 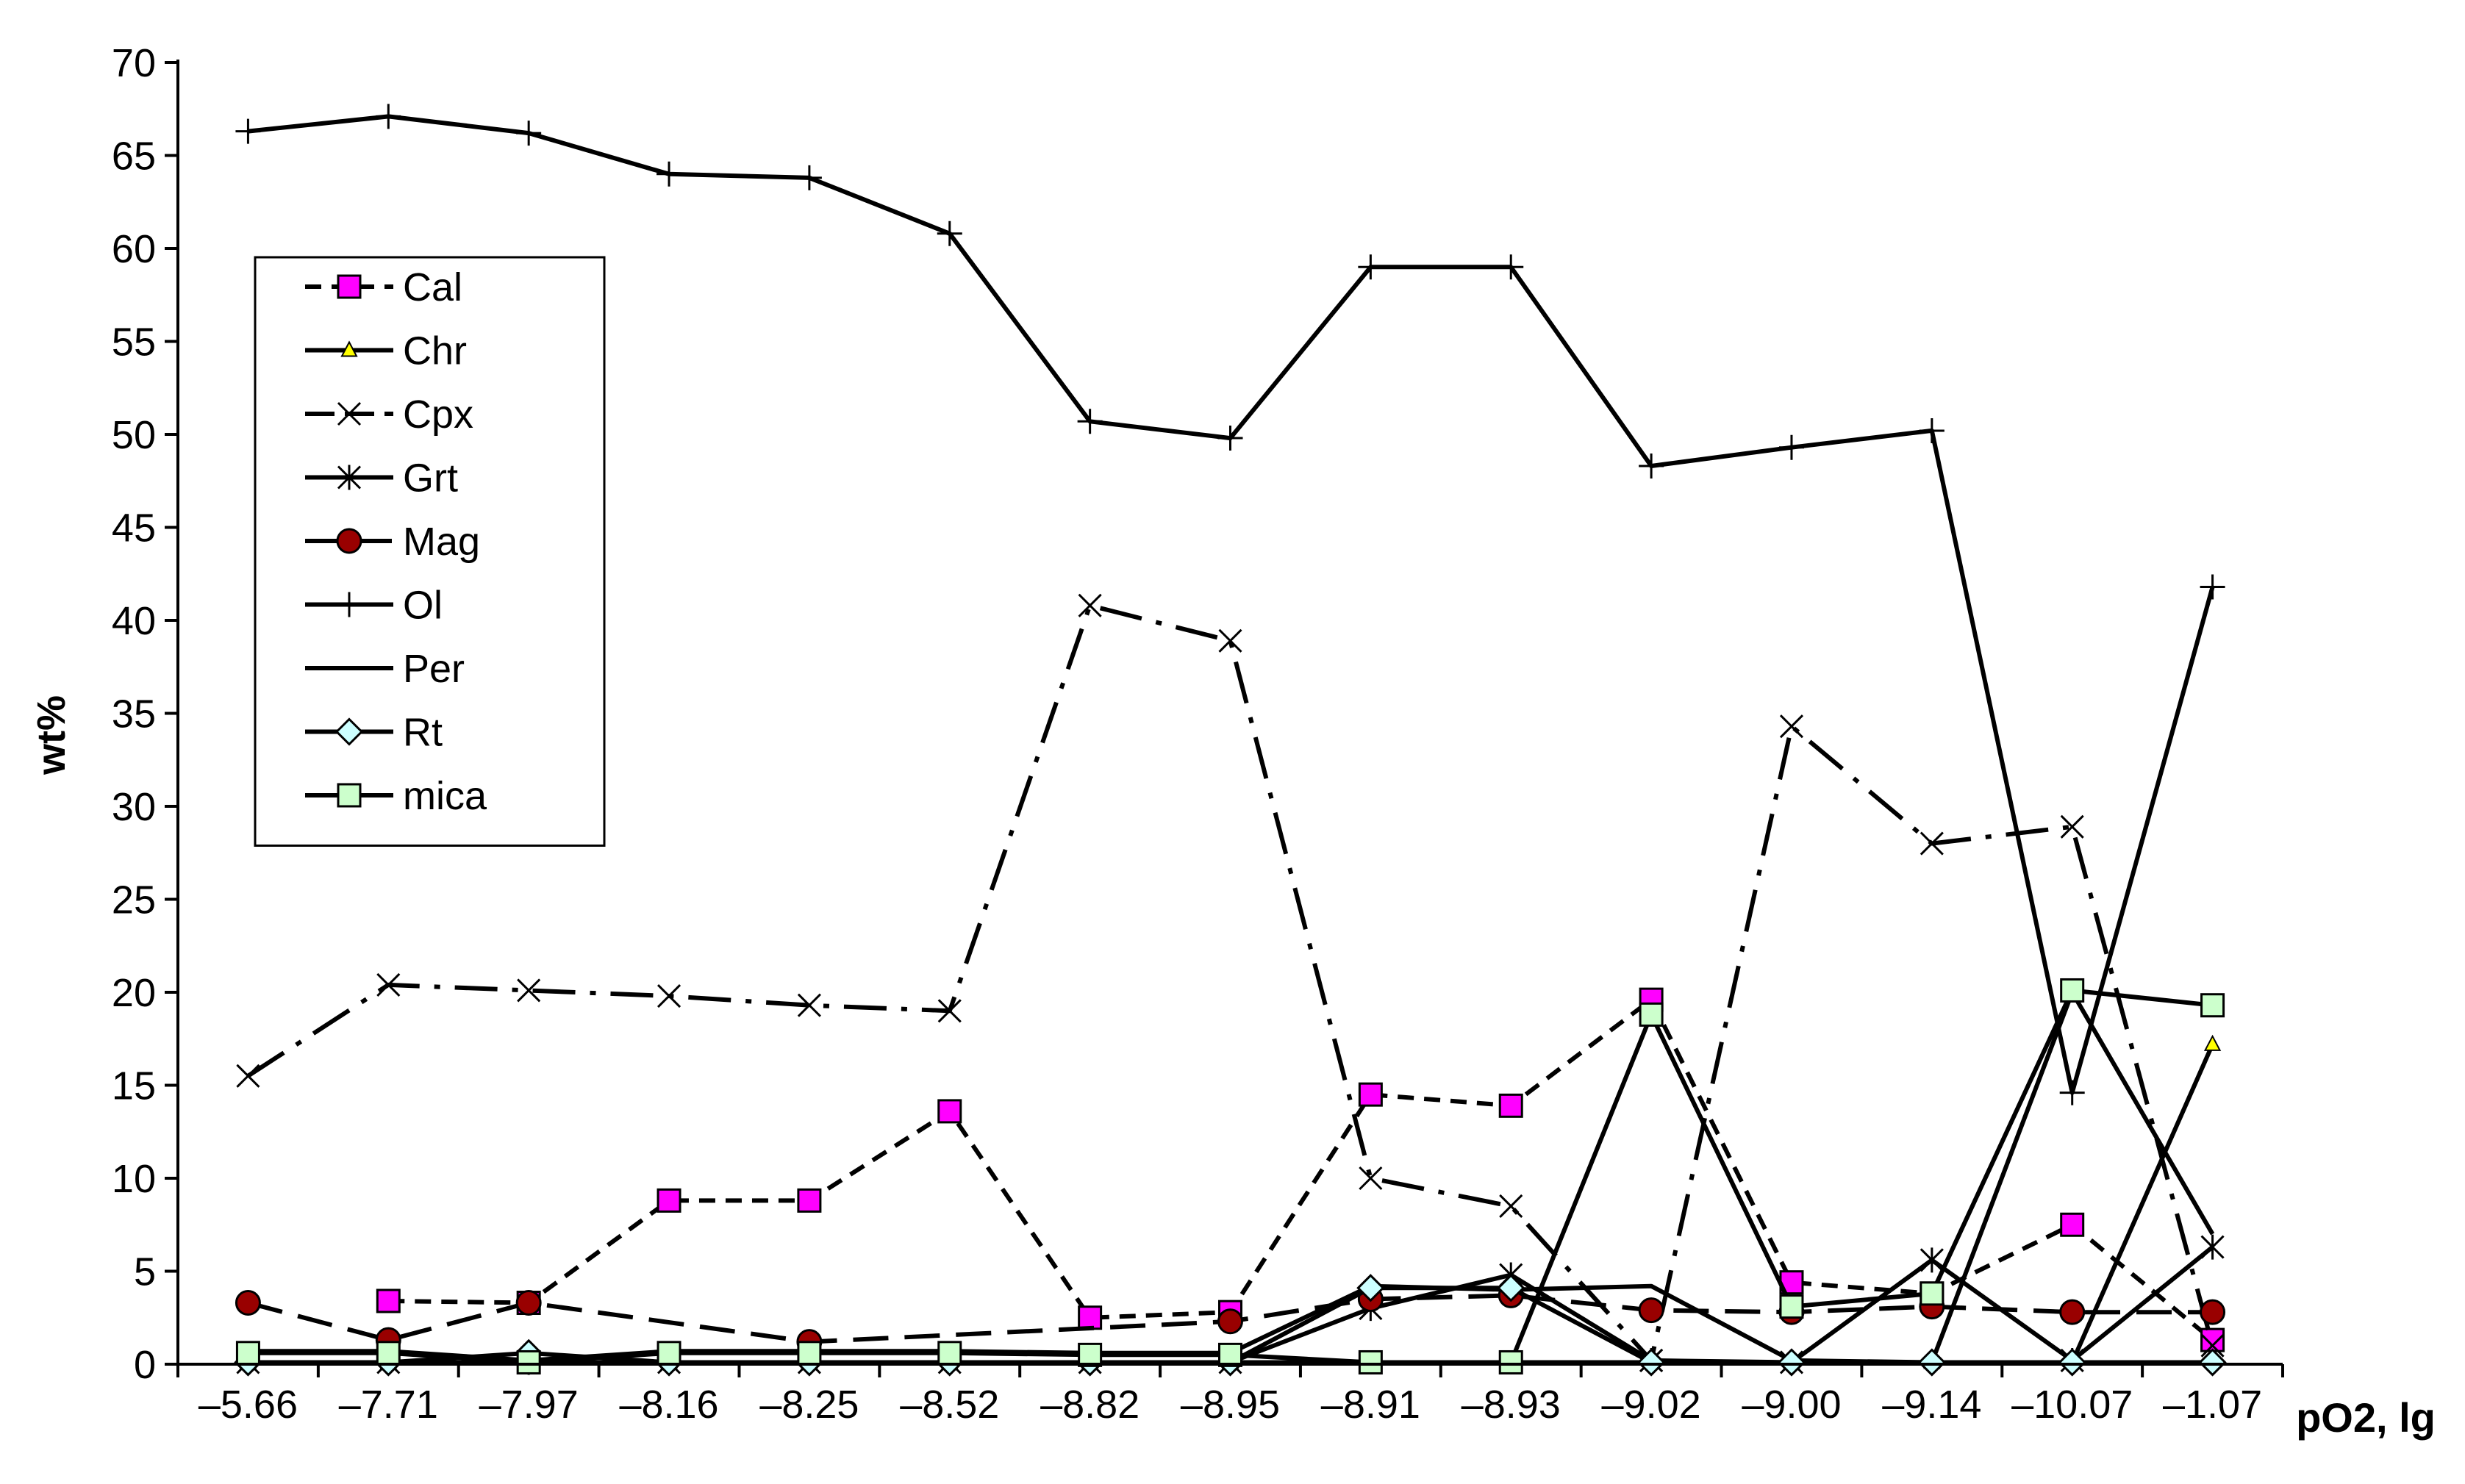 I want to click on point-chr, so click(x=2212, y=1042).